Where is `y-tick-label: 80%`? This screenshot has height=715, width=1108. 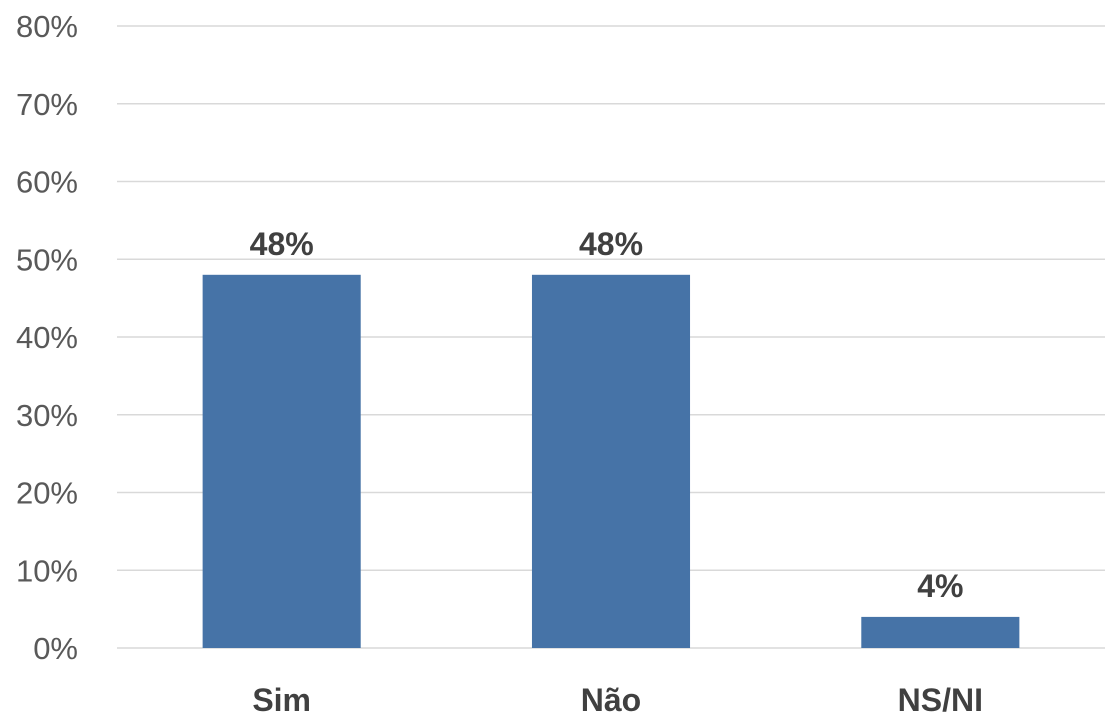 y-tick-label: 80% is located at coordinates (47, 26).